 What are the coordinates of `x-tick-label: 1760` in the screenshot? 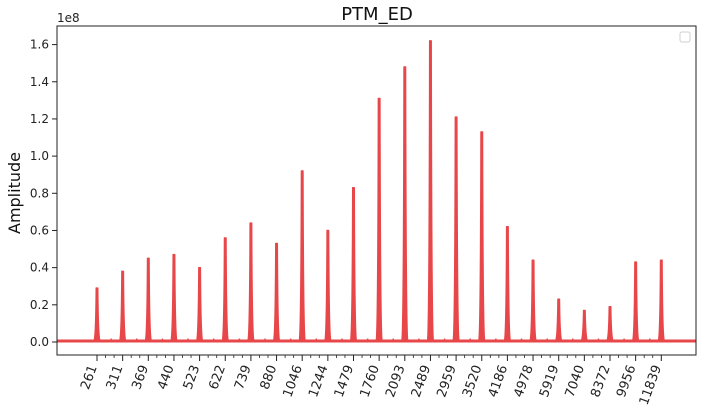 It's located at (369, 381).